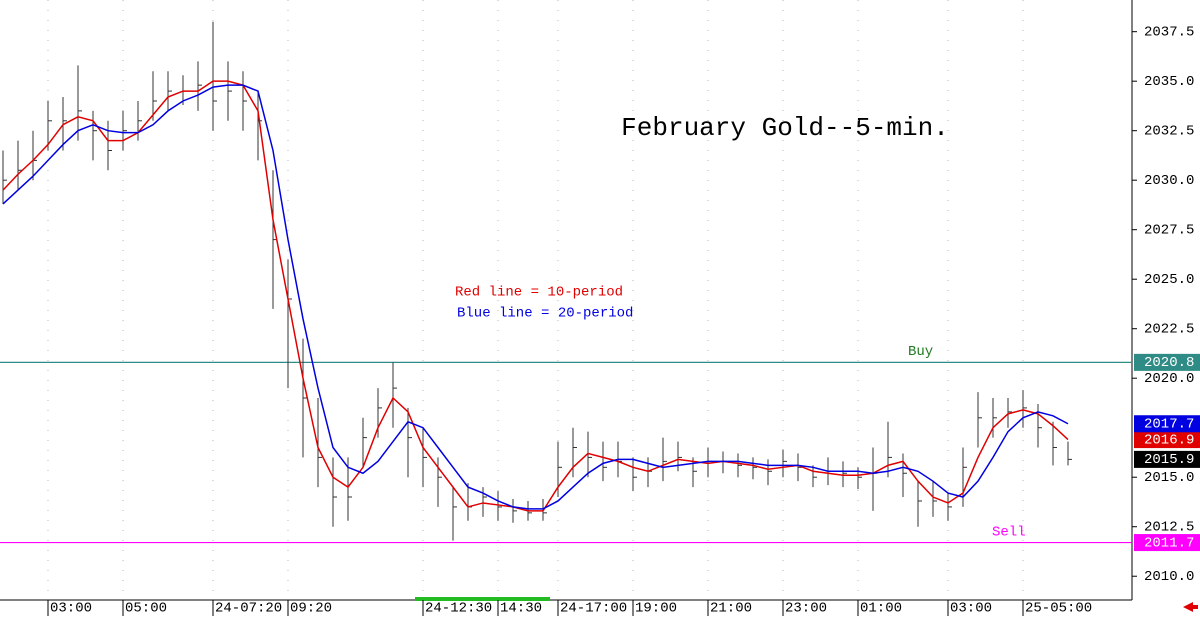  What do you see at coordinates (593, 609) in the screenshot?
I see `x-tick-label: 24-17:00` at bounding box center [593, 609].